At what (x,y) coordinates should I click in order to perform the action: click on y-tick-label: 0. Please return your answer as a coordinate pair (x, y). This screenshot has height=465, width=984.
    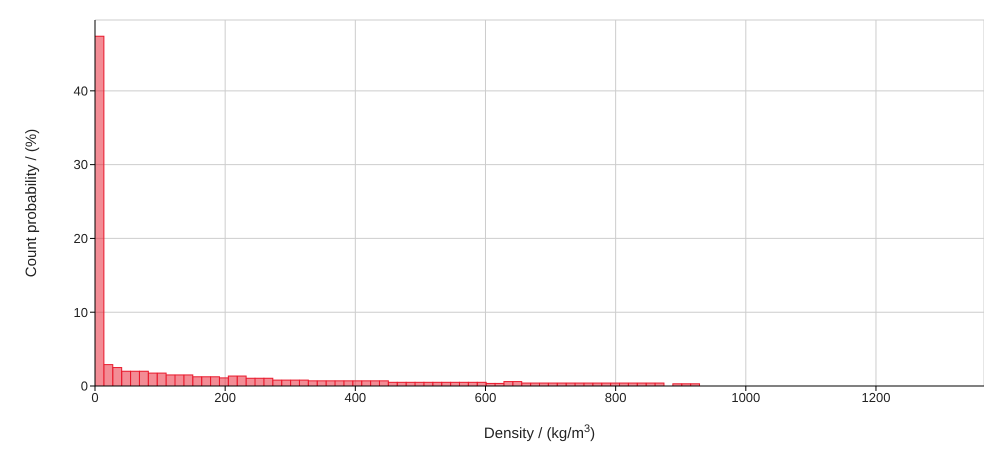
    Looking at the image, I should click on (84, 386).